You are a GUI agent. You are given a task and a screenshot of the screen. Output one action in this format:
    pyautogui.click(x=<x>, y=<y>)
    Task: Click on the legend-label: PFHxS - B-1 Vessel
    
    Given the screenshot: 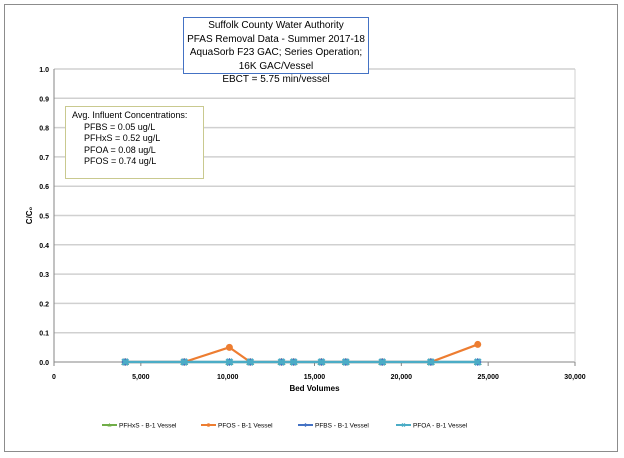 What is the action you would take?
    pyautogui.click(x=148, y=426)
    